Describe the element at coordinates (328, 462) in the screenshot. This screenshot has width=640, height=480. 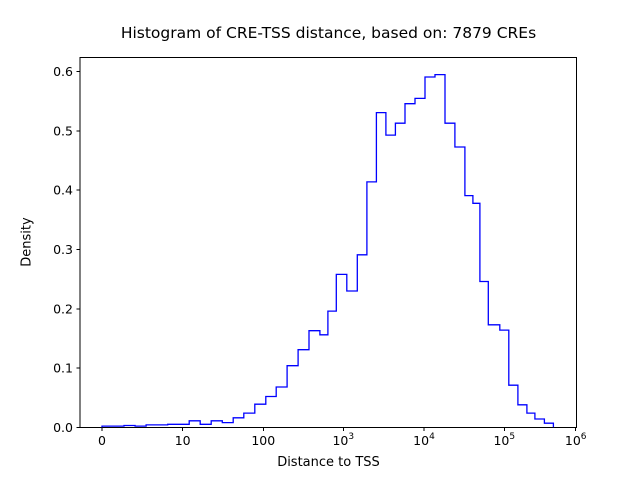
I see `x-axis-label: Distance to TSS` at that location.